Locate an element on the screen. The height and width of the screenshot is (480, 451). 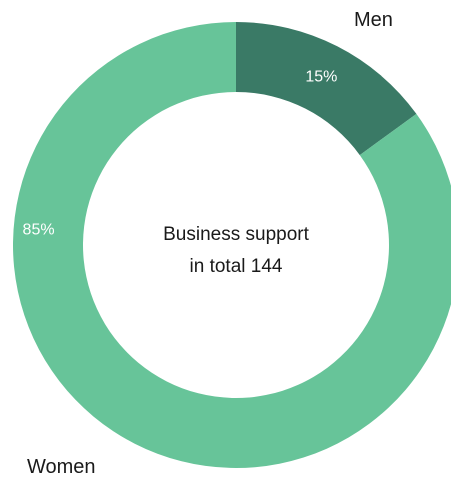
center-title: Business support is located at coordinates (236, 234).